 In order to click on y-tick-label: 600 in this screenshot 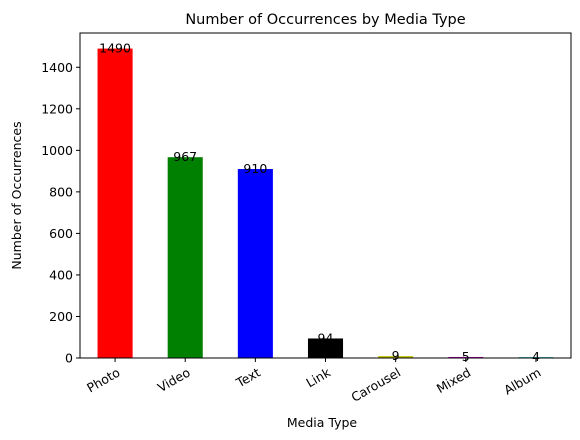, I will do `click(61, 233)`.